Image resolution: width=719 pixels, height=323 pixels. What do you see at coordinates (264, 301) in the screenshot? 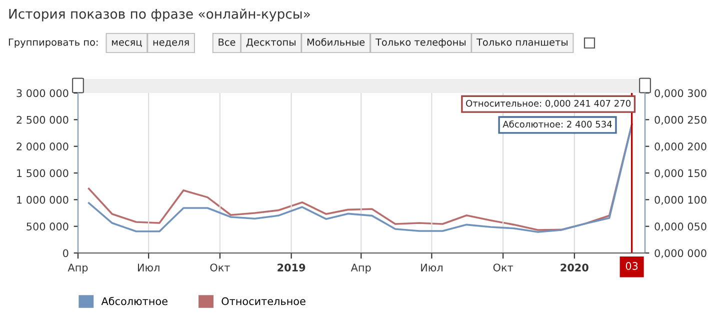
I see `legend-label: Относительное` at bounding box center [264, 301].